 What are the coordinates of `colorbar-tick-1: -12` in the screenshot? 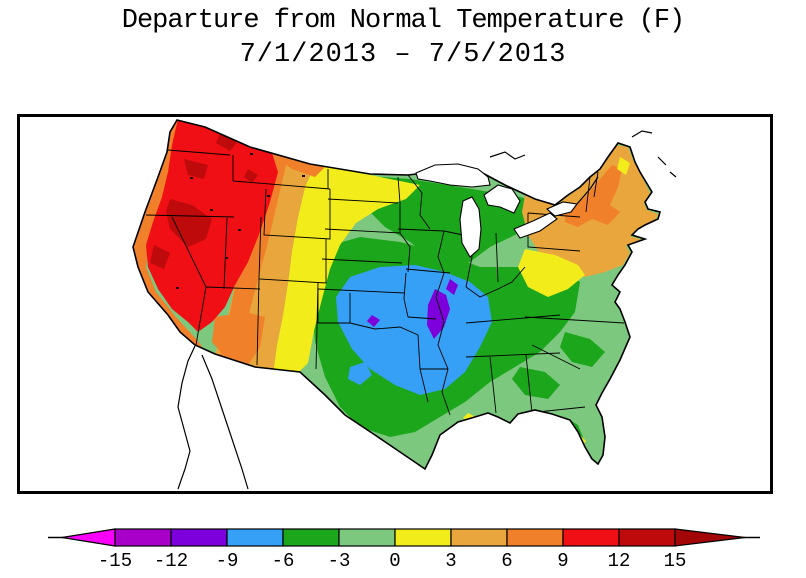 It's located at (171, 561).